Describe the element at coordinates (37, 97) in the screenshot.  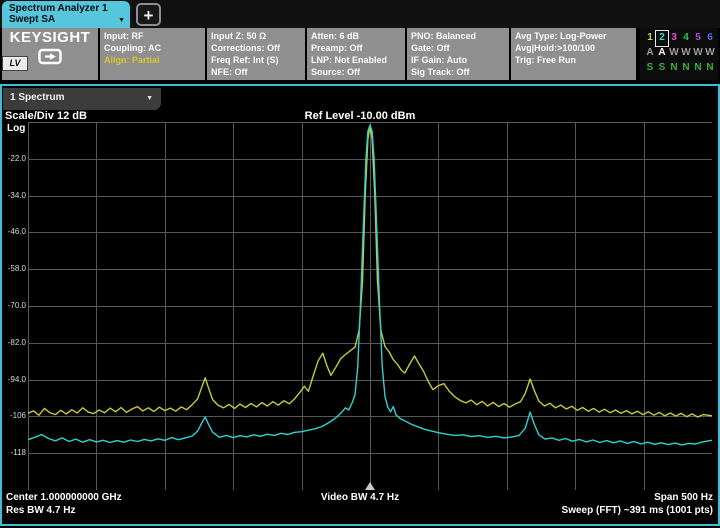
I see `window-select-label: 1 Spectrum` at that location.